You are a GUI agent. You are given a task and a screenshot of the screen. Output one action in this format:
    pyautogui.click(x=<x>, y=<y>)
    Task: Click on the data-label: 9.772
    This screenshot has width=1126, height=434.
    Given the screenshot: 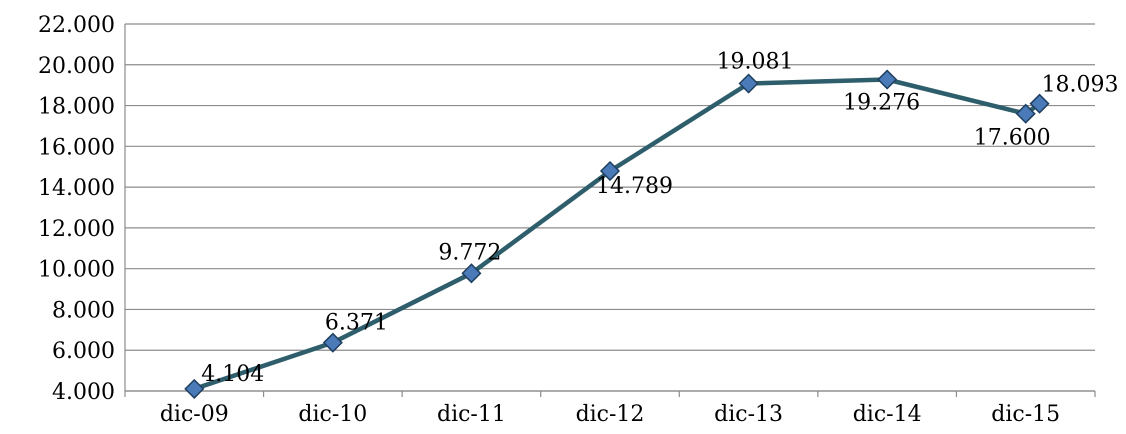 What is the action you would take?
    pyautogui.click(x=469, y=252)
    